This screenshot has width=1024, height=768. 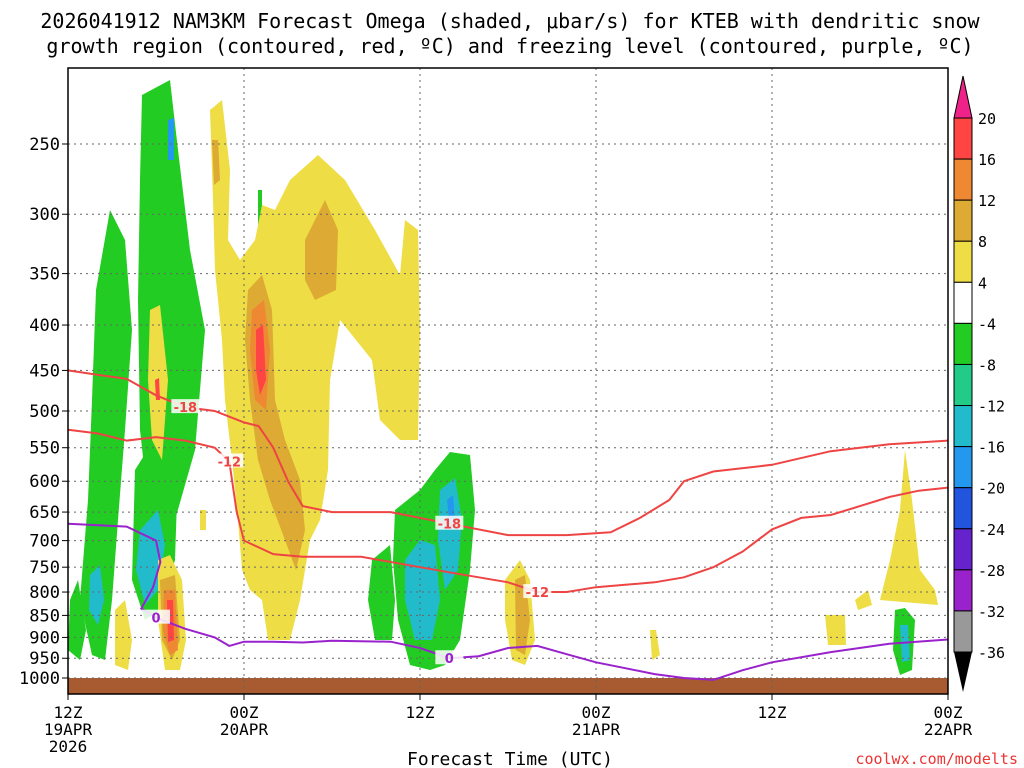 What do you see at coordinates (991, 448) in the screenshot?
I see `colorbar-tick-label: -16` at bounding box center [991, 448].